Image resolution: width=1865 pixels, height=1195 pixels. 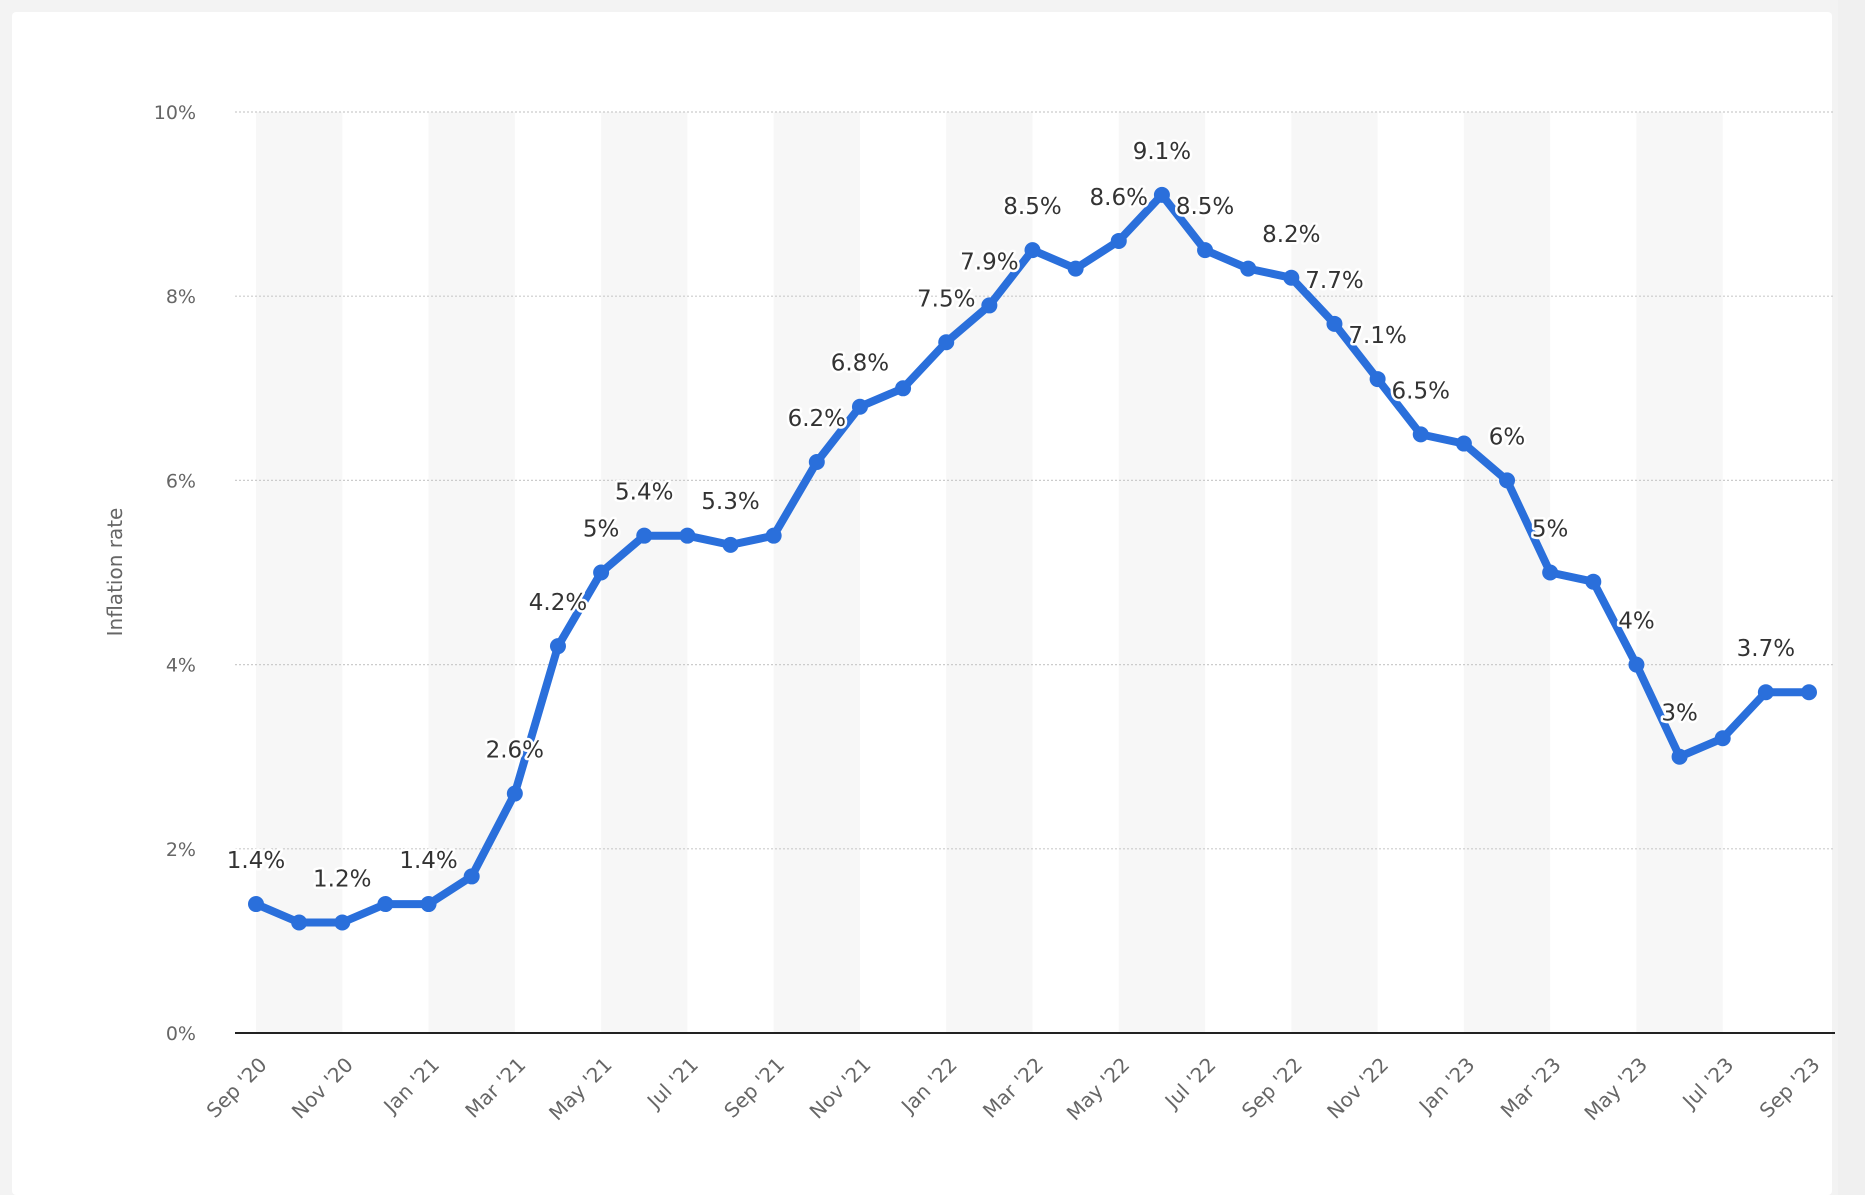 I want to click on data-label: 3%, so click(x=1679, y=714).